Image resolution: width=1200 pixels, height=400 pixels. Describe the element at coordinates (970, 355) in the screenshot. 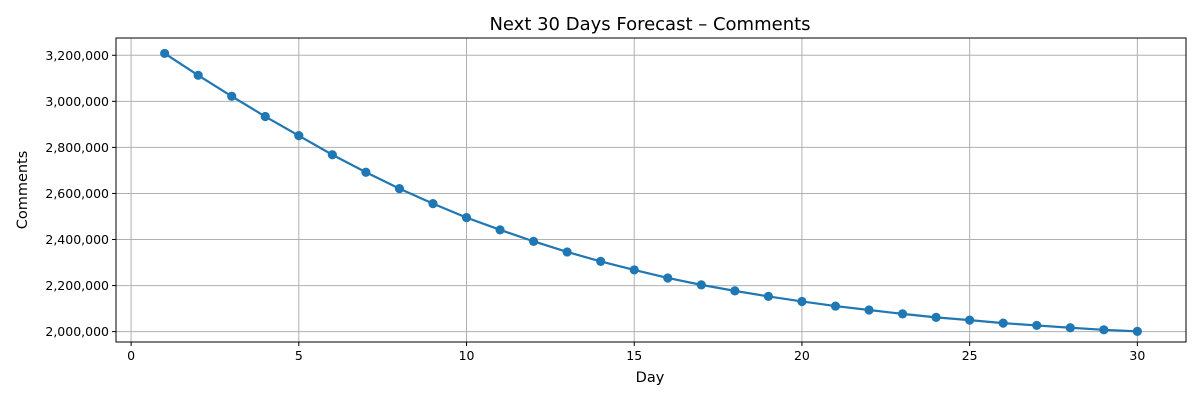

I see `x-tick-label: 25` at that location.